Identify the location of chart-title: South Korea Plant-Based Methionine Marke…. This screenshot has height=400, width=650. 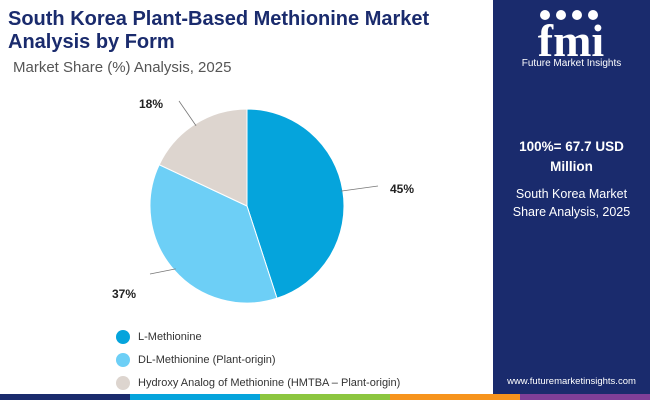
(219, 30).